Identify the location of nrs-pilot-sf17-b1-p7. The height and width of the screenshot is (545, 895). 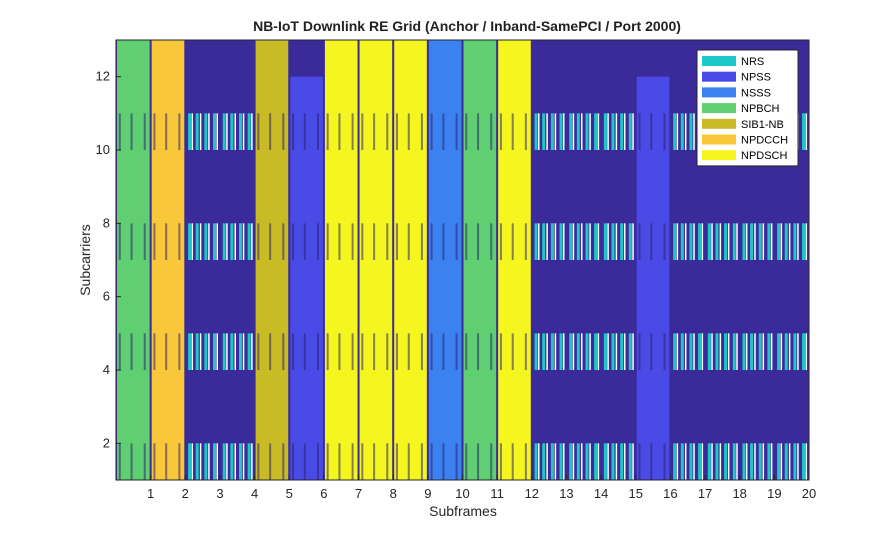
(702, 351).